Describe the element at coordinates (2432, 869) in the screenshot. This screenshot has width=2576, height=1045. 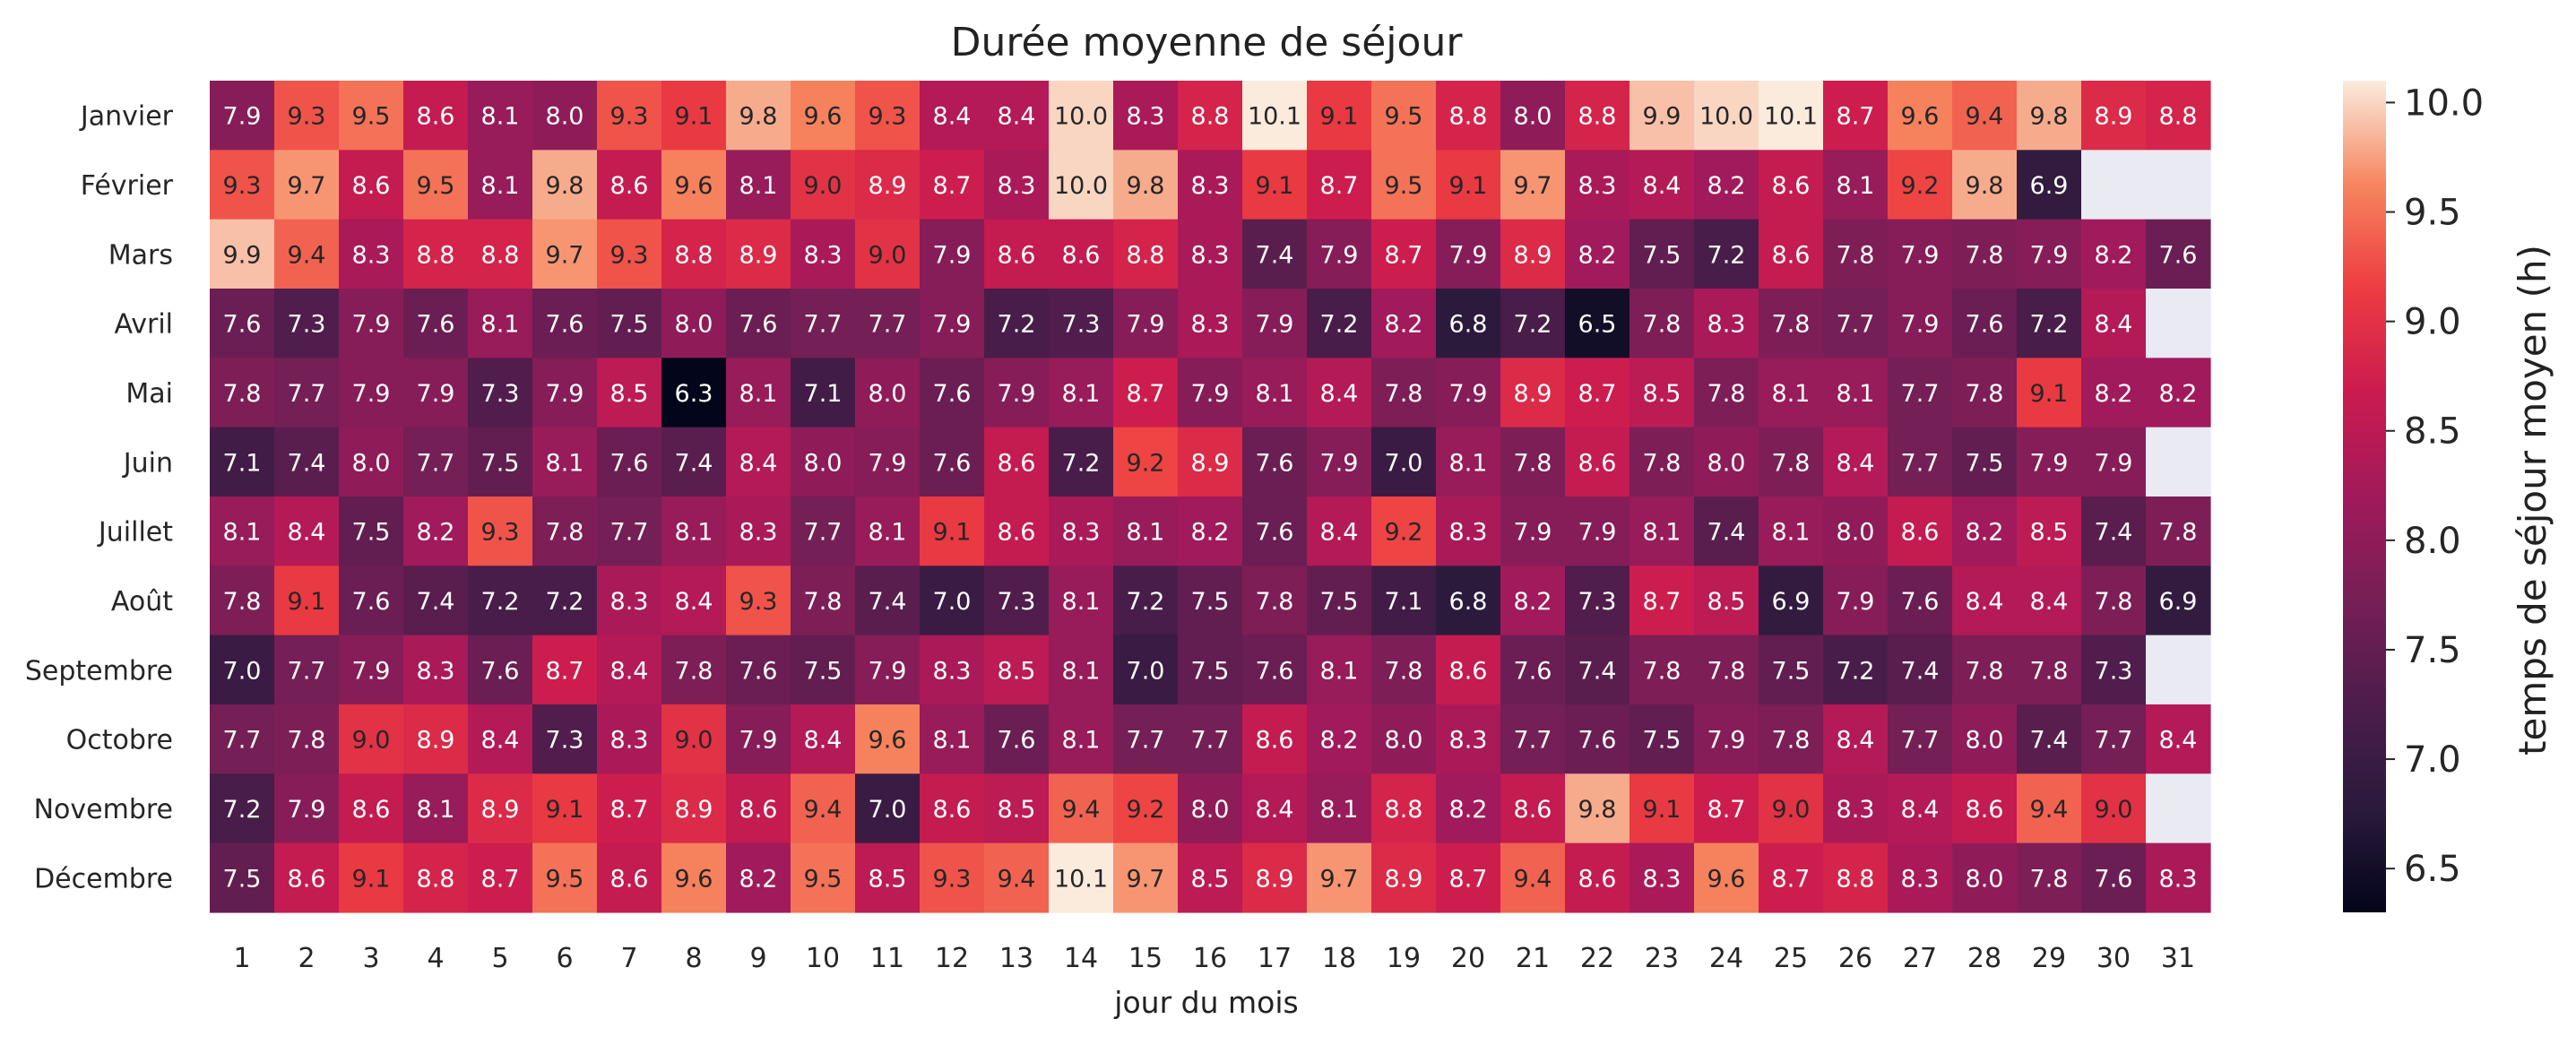
I see `colorbar-tick-label: 6.5` at that location.